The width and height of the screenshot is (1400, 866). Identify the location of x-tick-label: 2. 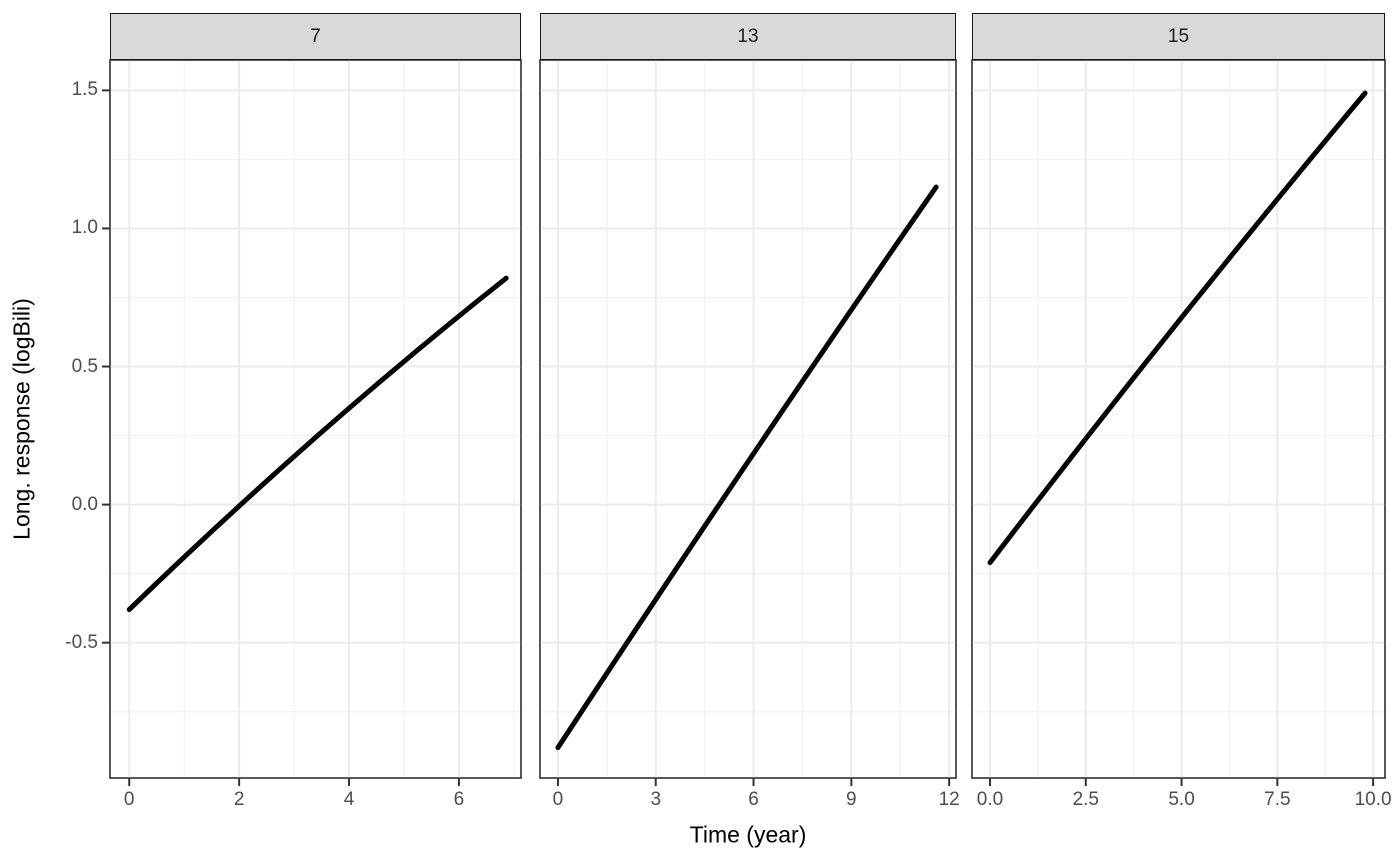
(239, 799).